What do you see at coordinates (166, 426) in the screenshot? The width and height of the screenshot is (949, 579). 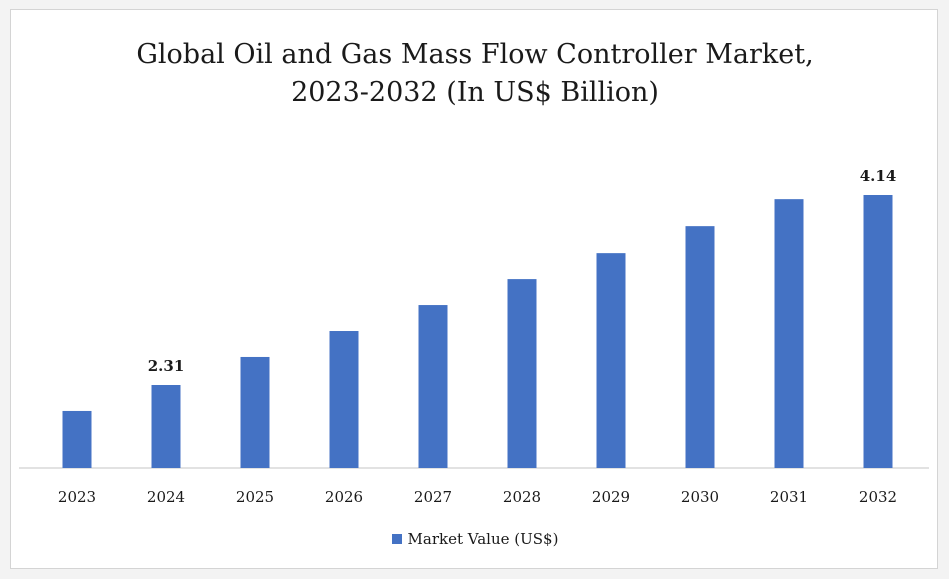 I see `bar-2024` at bounding box center [166, 426].